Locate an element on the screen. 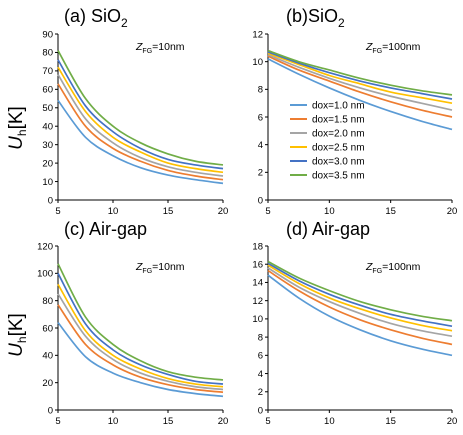 This screenshot has width=463, height=435. svg-text: dox=3.0 nm is located at coordinates (338, 162).